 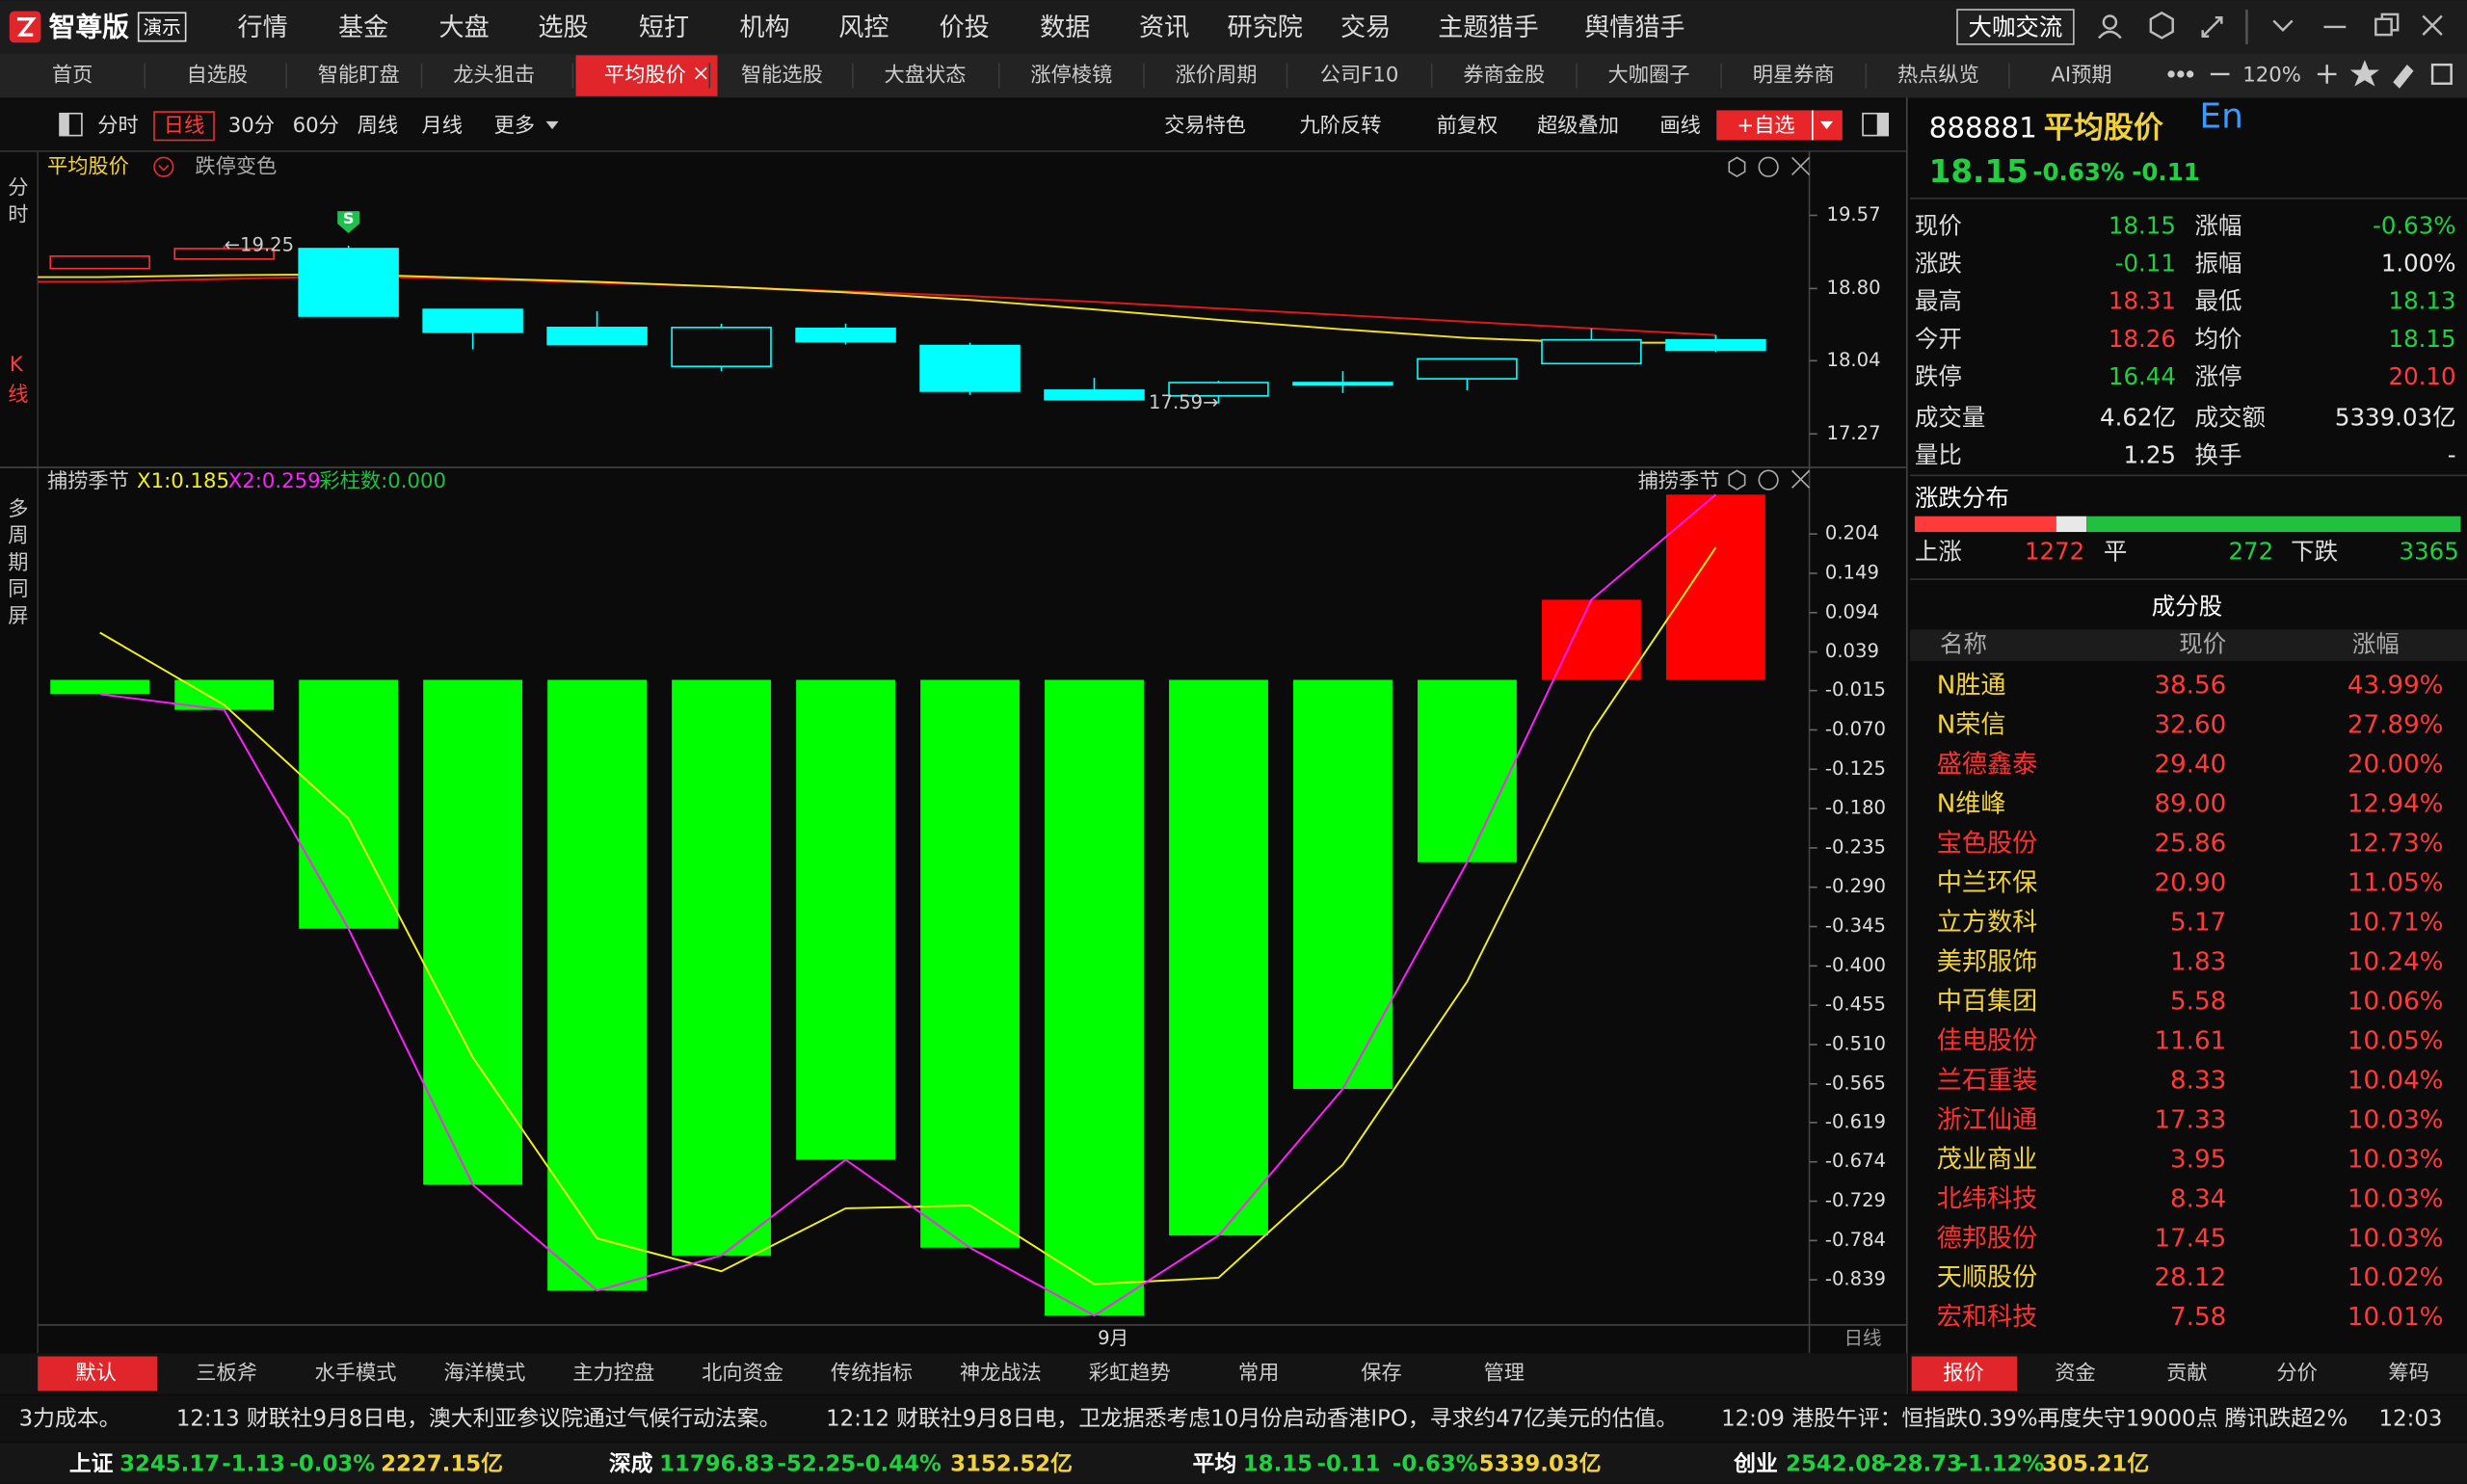 What do you see at coordinates (484, 1374) in the screenshot?
I see `indicator-tab: 海洋模式` at bounding box center [484, 1374].